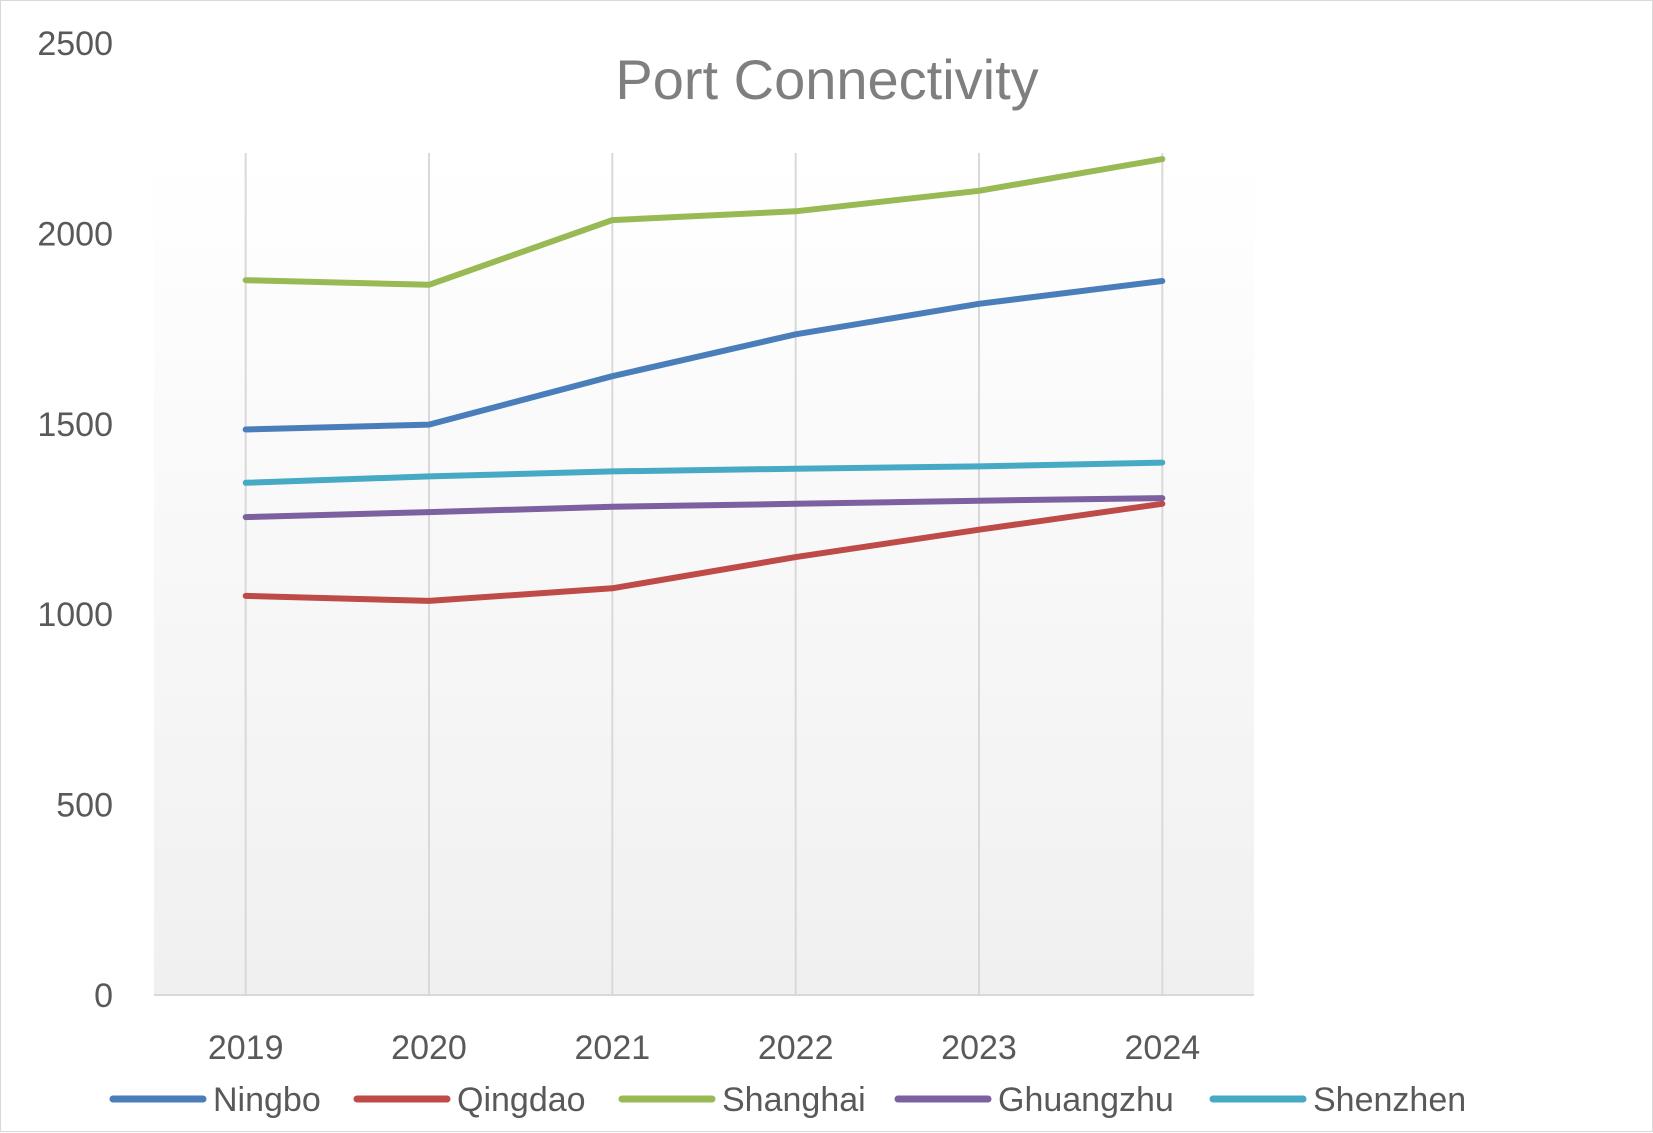 This screenshot has height=1133, width=1653. Describe the element at coordinates (1086, 1100) in the screenshot. I see `legend-label: Ghuangzhu` at that location.